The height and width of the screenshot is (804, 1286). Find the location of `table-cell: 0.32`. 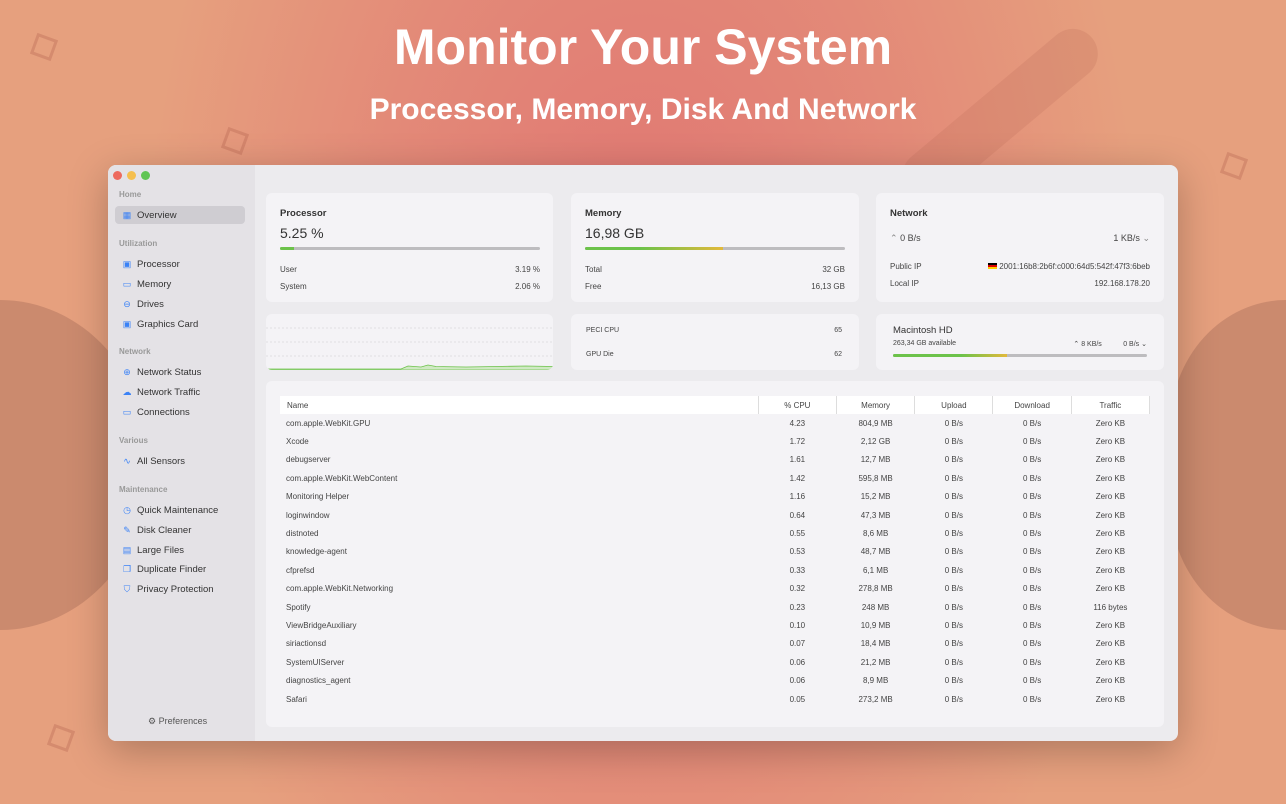

table-cell: 0.32 is located at coordinates (797, 589).